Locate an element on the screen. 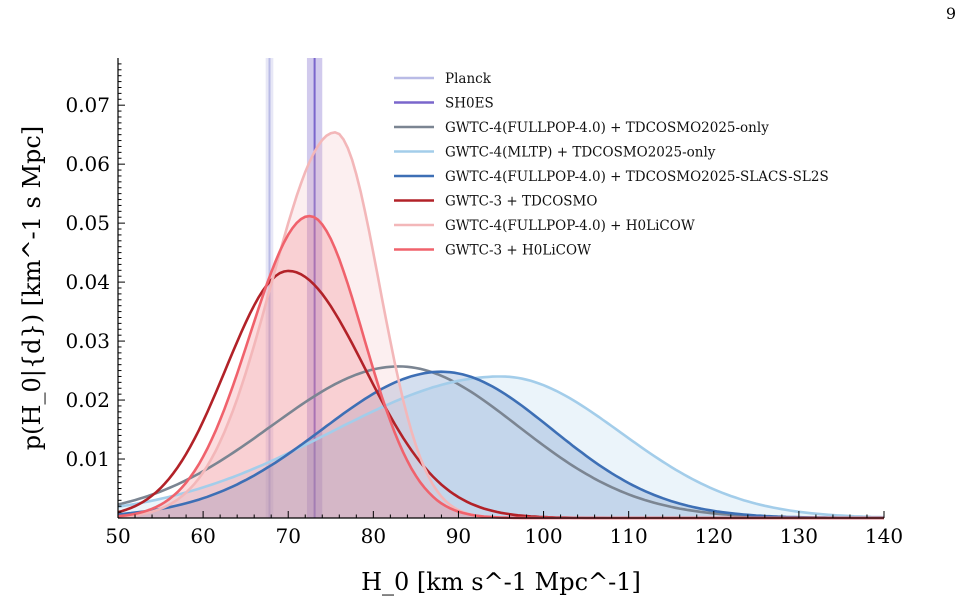 This screenshot has height=601, width=970. y-tick-label: 0.05 is located at coordinates (87, 223).